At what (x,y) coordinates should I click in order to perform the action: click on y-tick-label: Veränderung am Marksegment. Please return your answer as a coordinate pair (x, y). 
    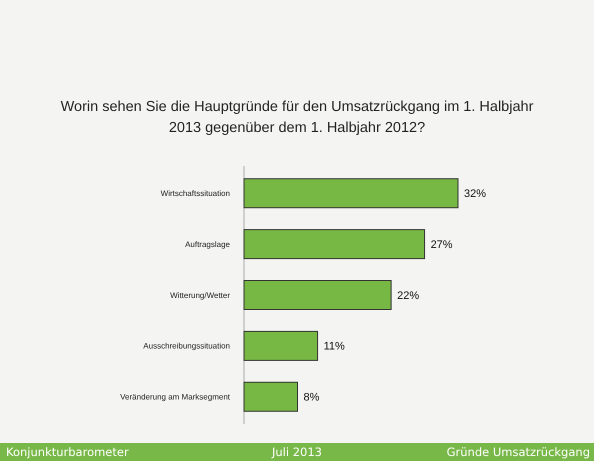
    Looking at the image, I should click on (175, 397).